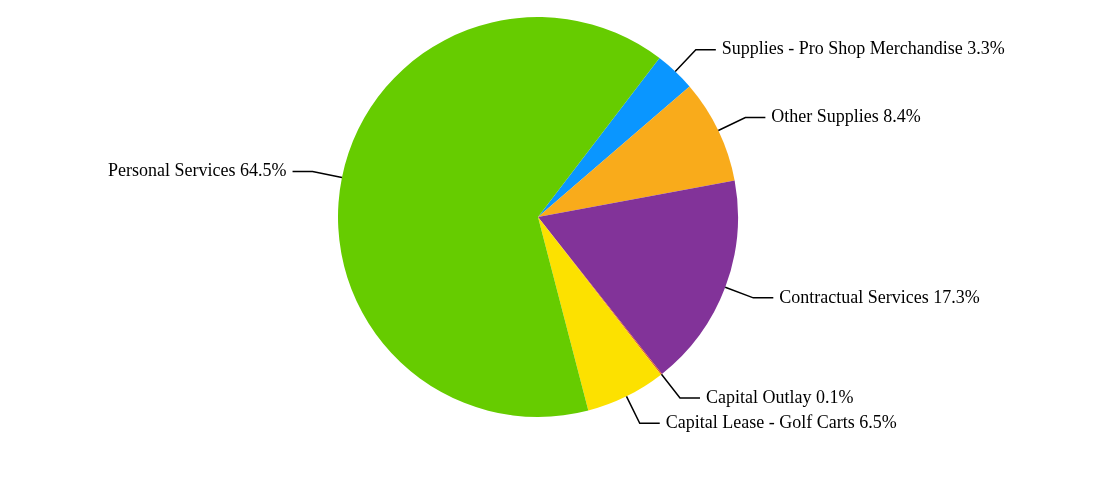  I want to click on slice-label: Supplies - Pro Shop Merchandise 3.3%, so click(863, 48).